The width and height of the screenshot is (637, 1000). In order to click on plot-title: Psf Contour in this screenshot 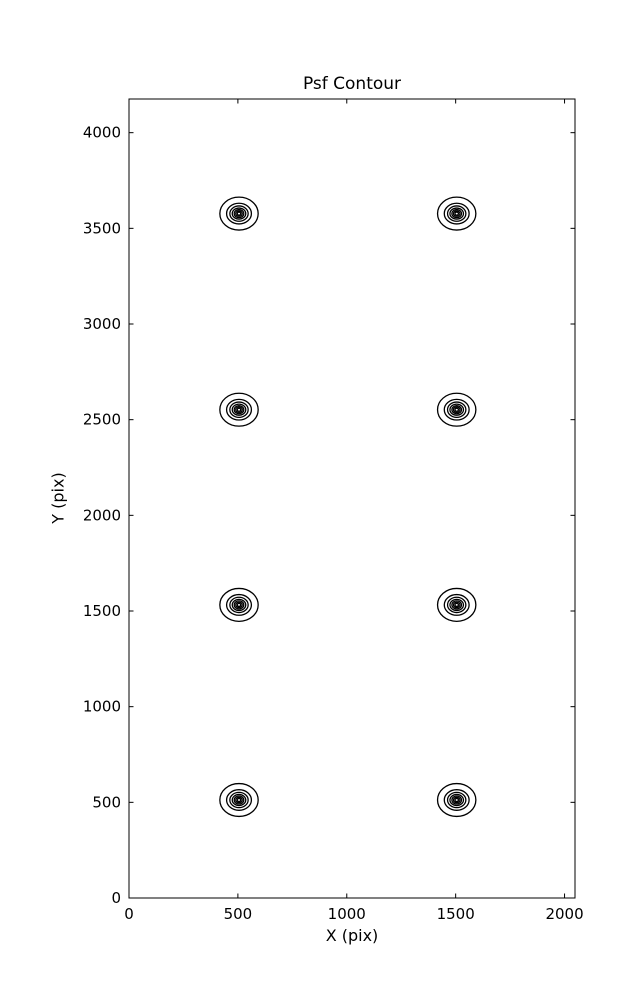, I will do `click(352, 84)`.